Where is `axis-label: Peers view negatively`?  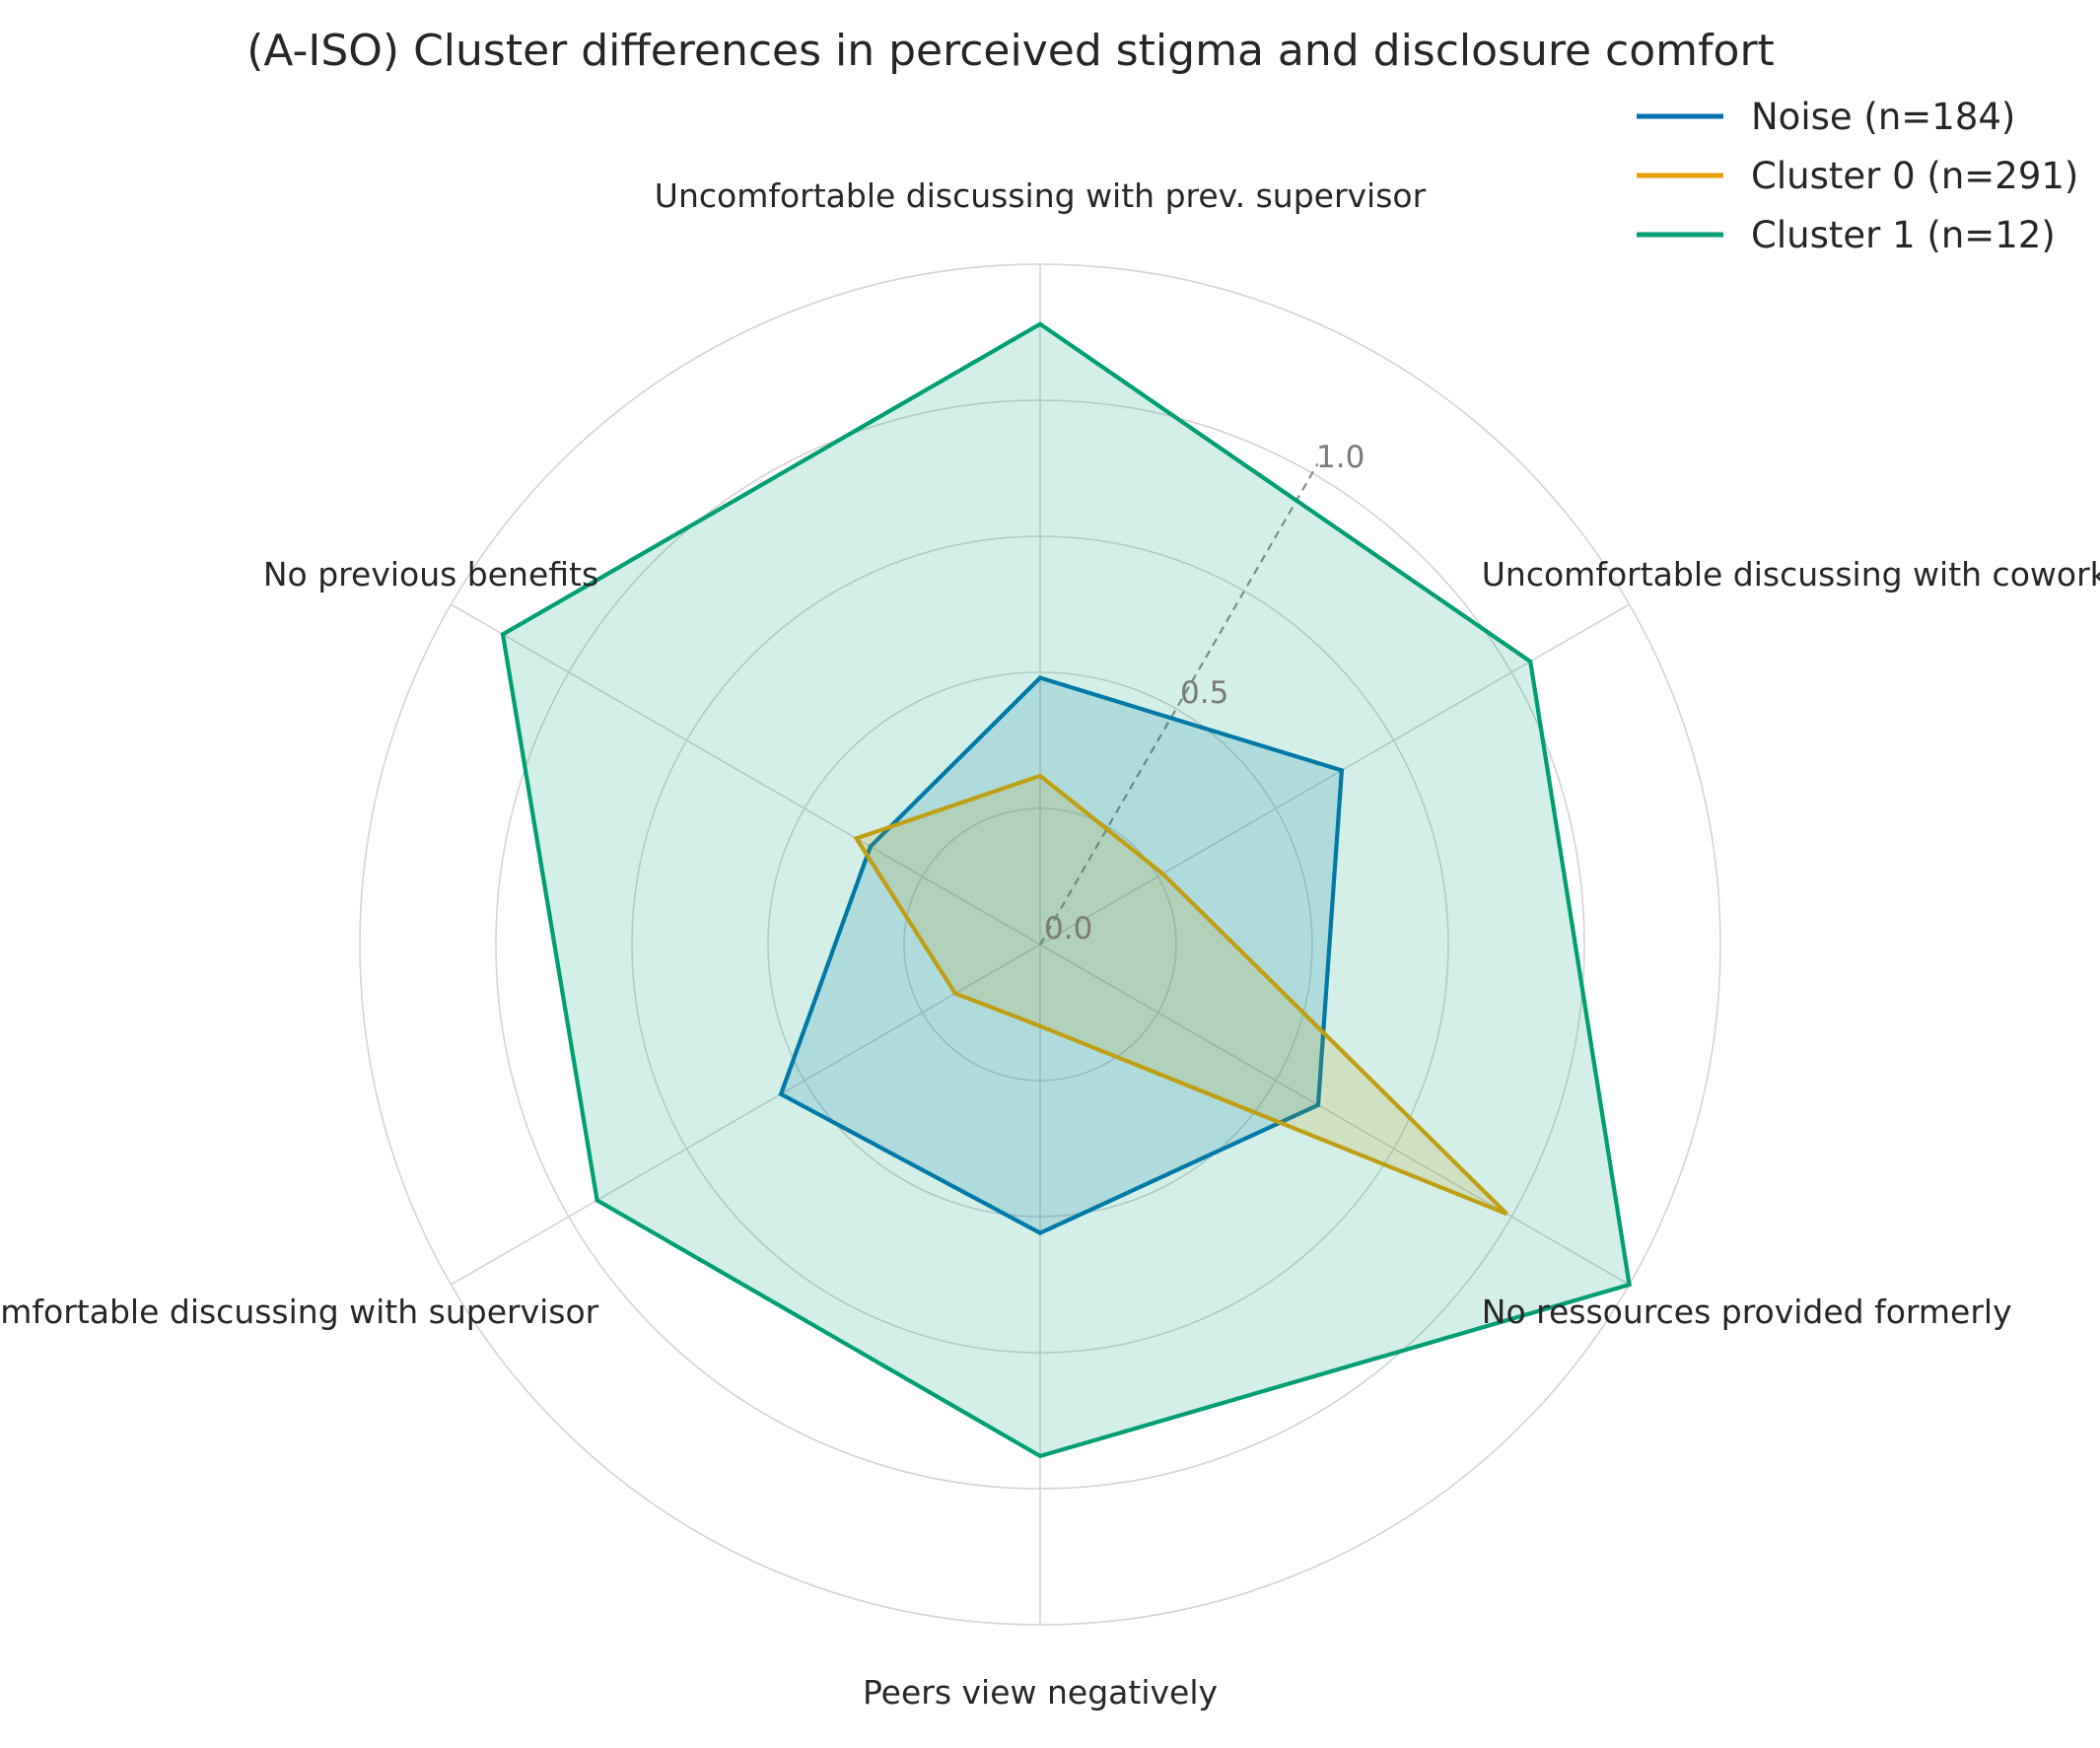
axis-label: Peers view negatively is located at coordinates (1040, 1692).